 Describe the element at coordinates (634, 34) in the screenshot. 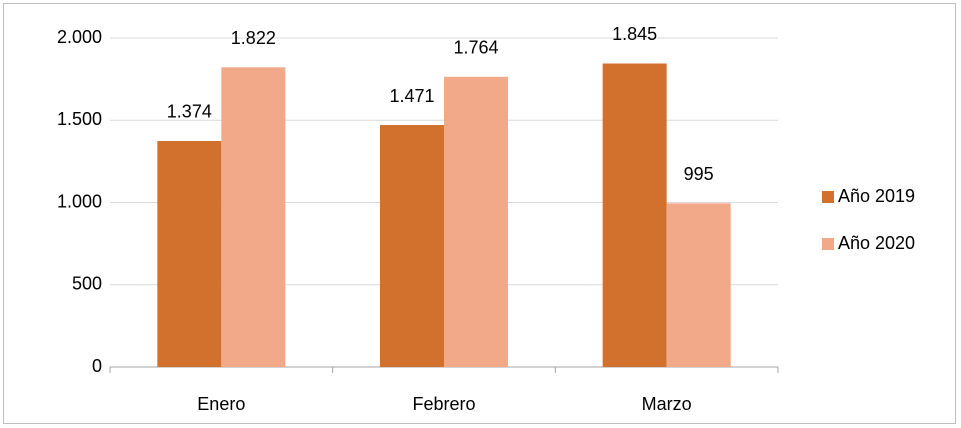

I see `data-label: 1.845` at that location.